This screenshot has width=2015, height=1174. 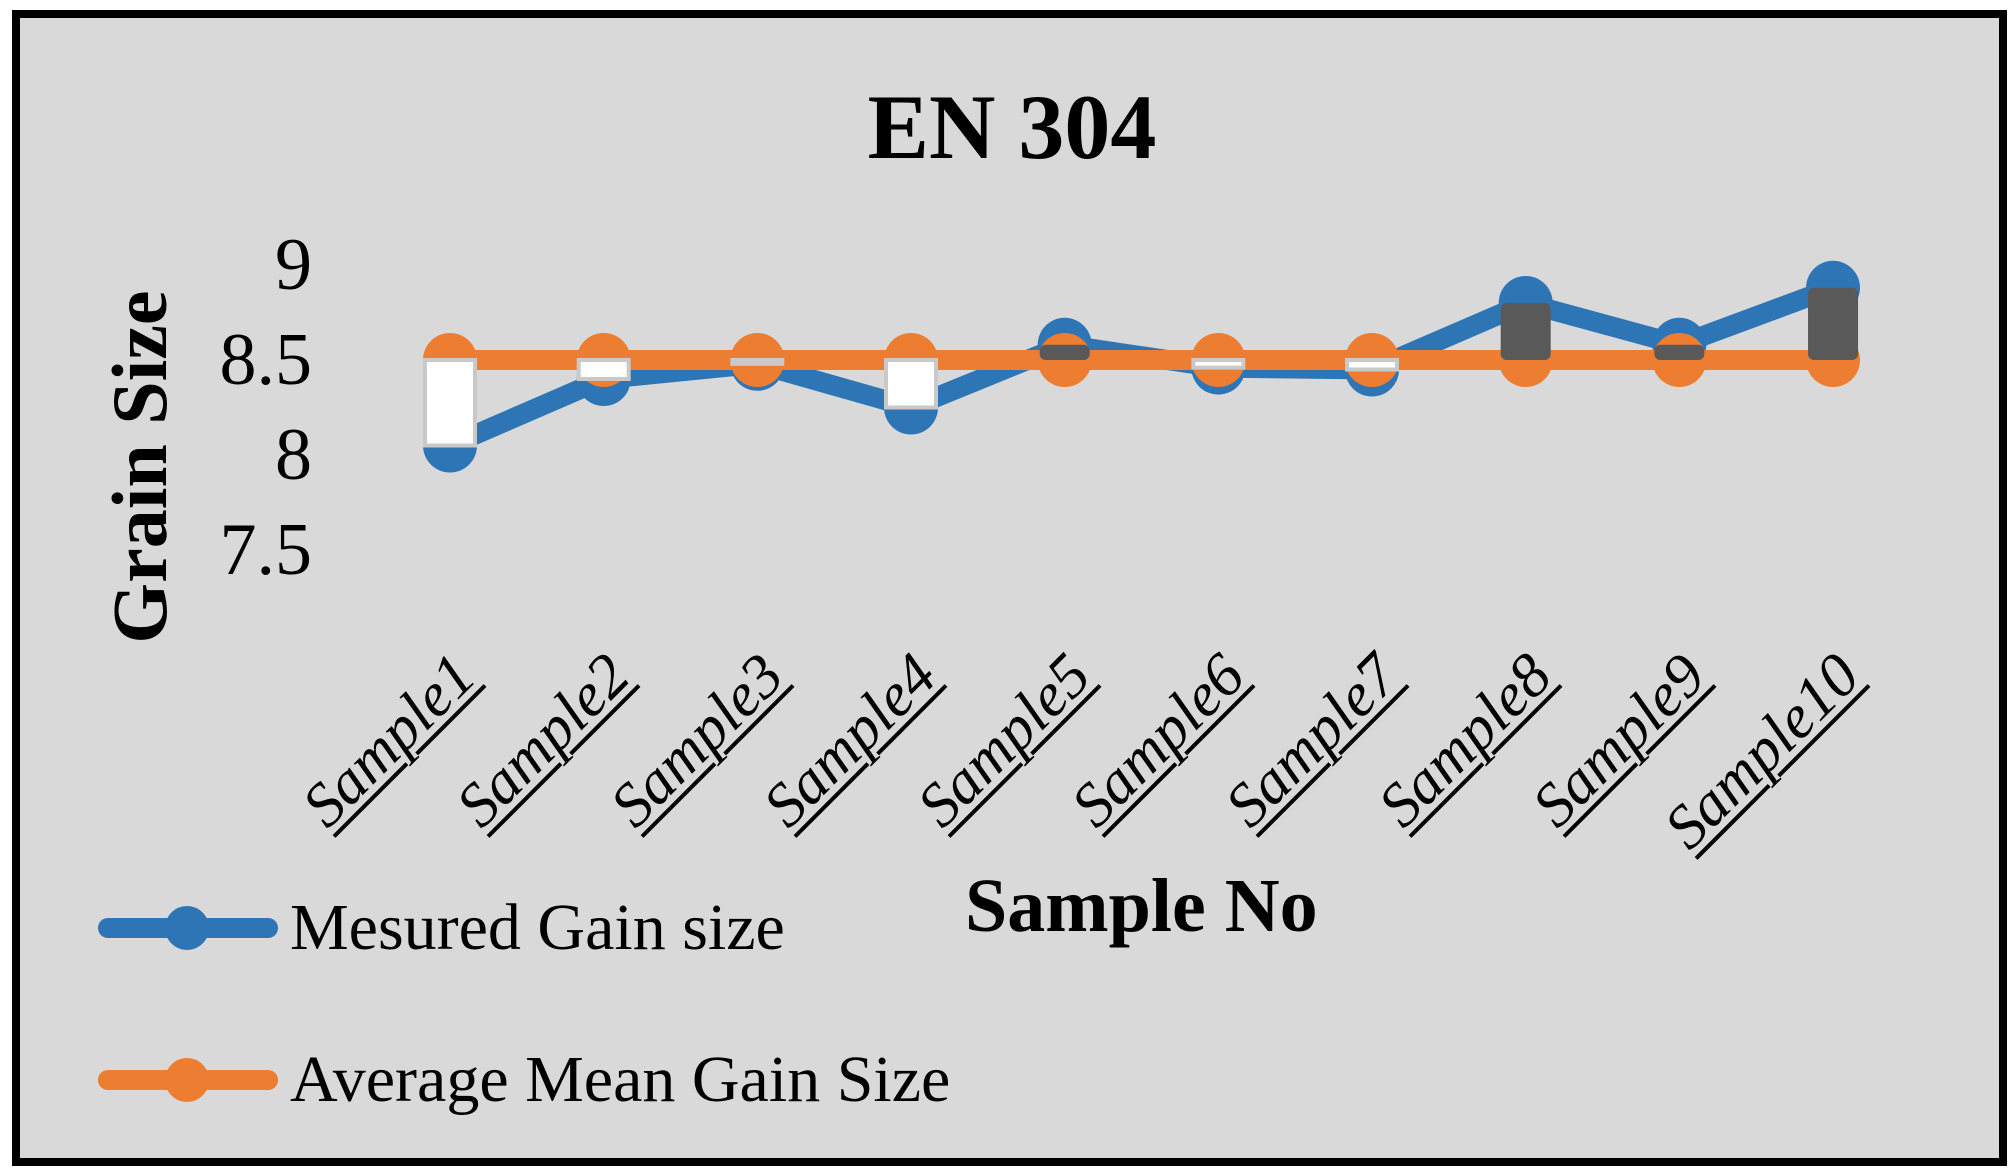 What do you see at coordinates (537, 927) in the screenshot?
I see `legend-item-label: Mesured Gain size` at bounding box center [537, 927].